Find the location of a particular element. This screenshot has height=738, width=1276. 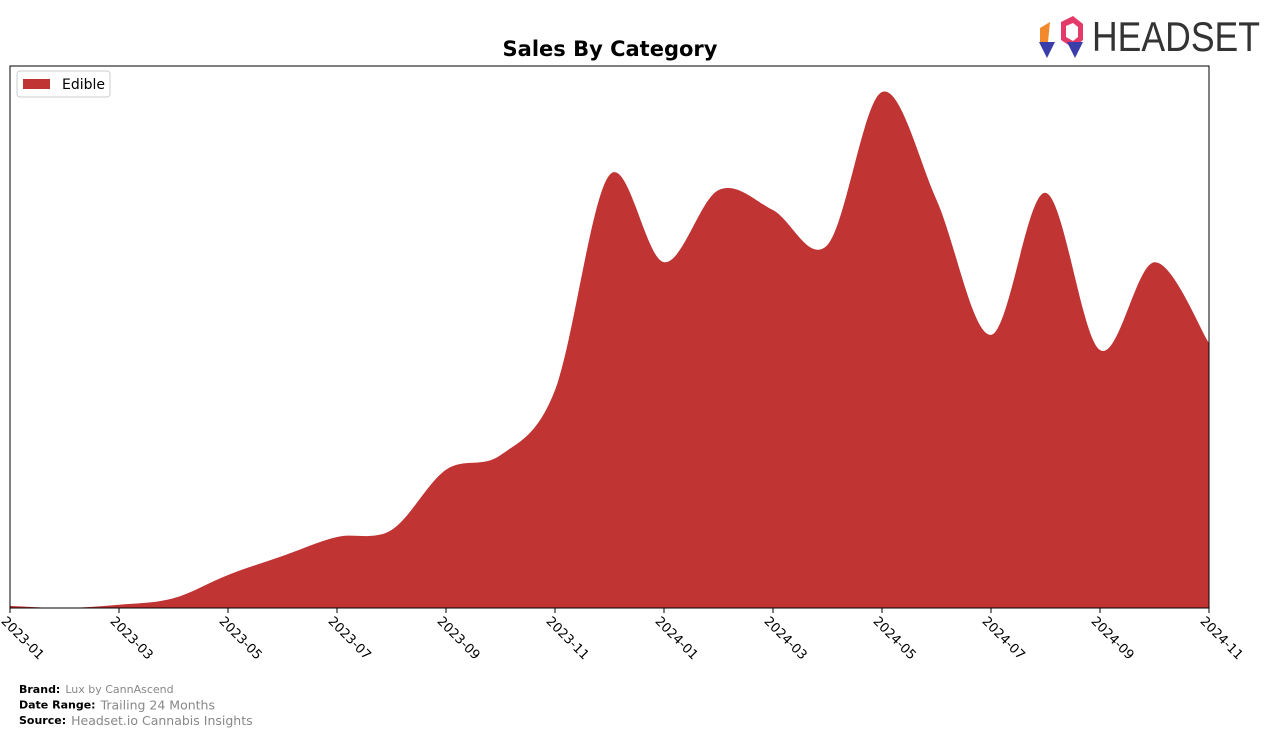

footer-value: Headset.io Cannabis Insights is located at coordinates (162, 720).